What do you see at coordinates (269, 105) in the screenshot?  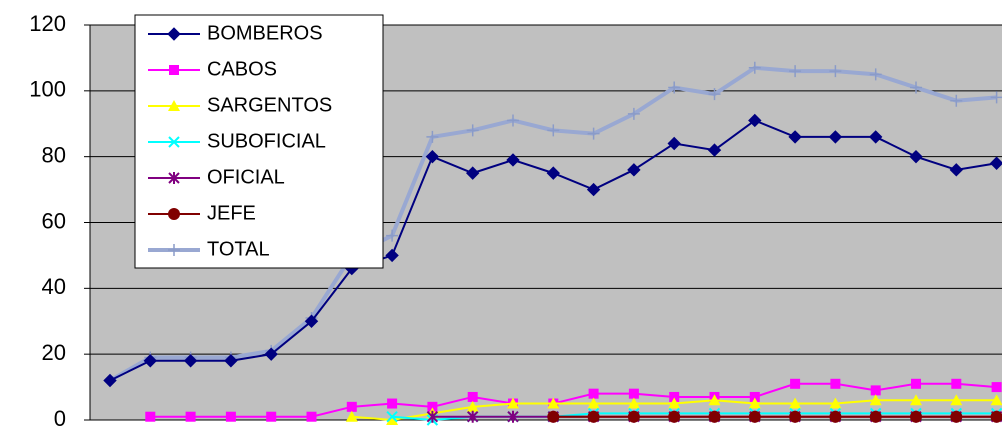 I see `legend-label: SARGENTOS` at bounding box center [269, 105].